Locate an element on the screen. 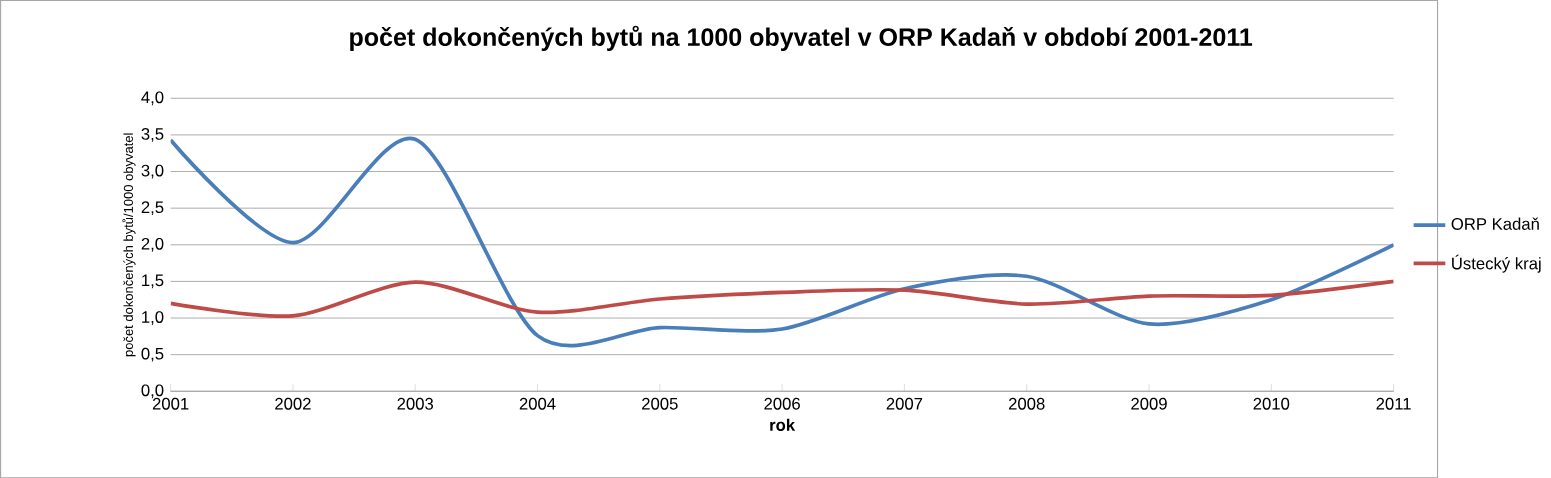 The image size is (1551, 478). x-tick-label: 2001 is located at coordinates (170, 403).